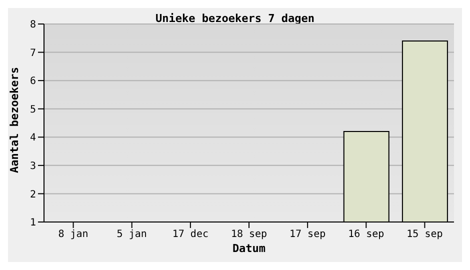  What do you see at coordinates (33, 82) in the screenshot?
I see `y-tick-label: 6` at bounding box center [33, 82].